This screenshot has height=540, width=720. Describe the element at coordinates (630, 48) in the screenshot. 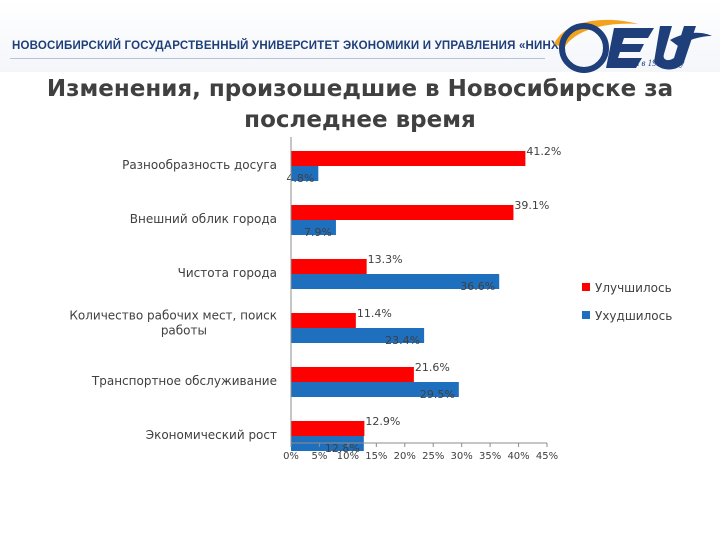

I see `logo-letter-e` at that location.